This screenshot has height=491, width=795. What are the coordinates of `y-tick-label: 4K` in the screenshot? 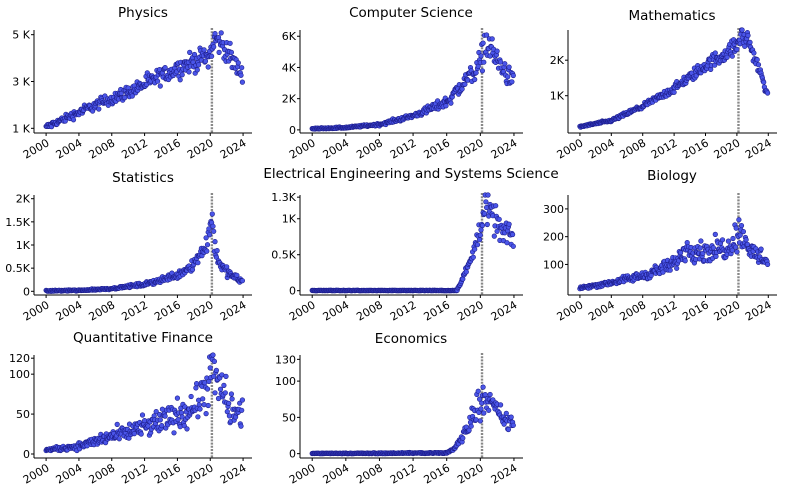 It's located at (289, 67).